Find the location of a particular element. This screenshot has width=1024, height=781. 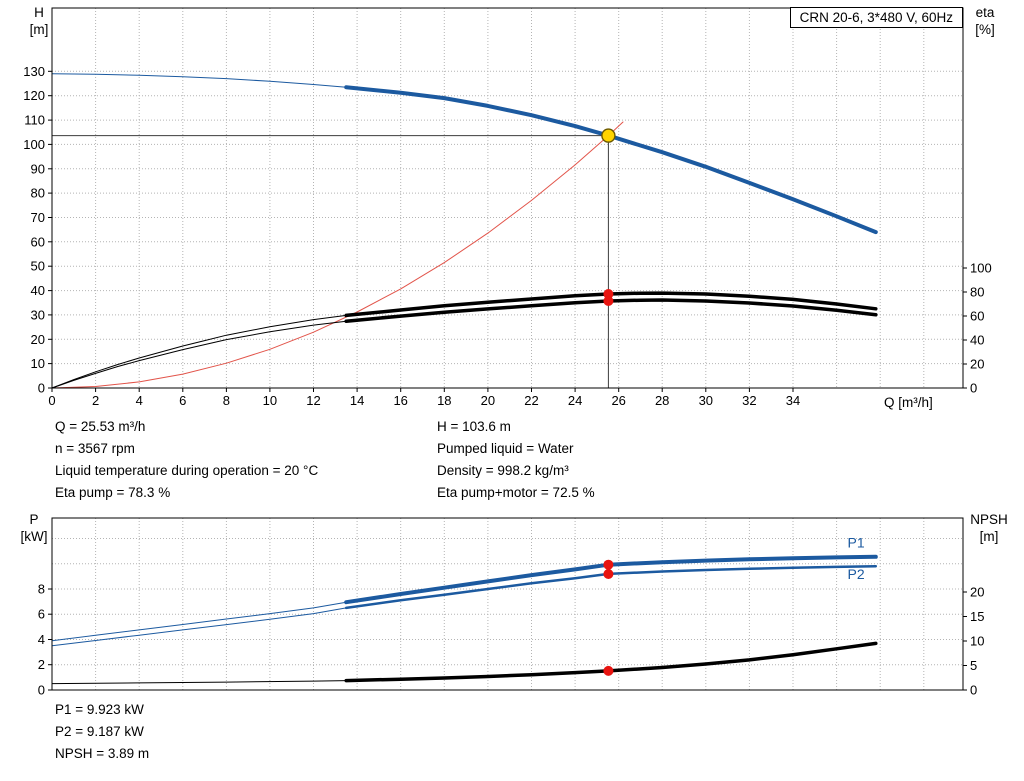

flow-axis-label: Q [m³/h] is located at coordinates (908, 402).